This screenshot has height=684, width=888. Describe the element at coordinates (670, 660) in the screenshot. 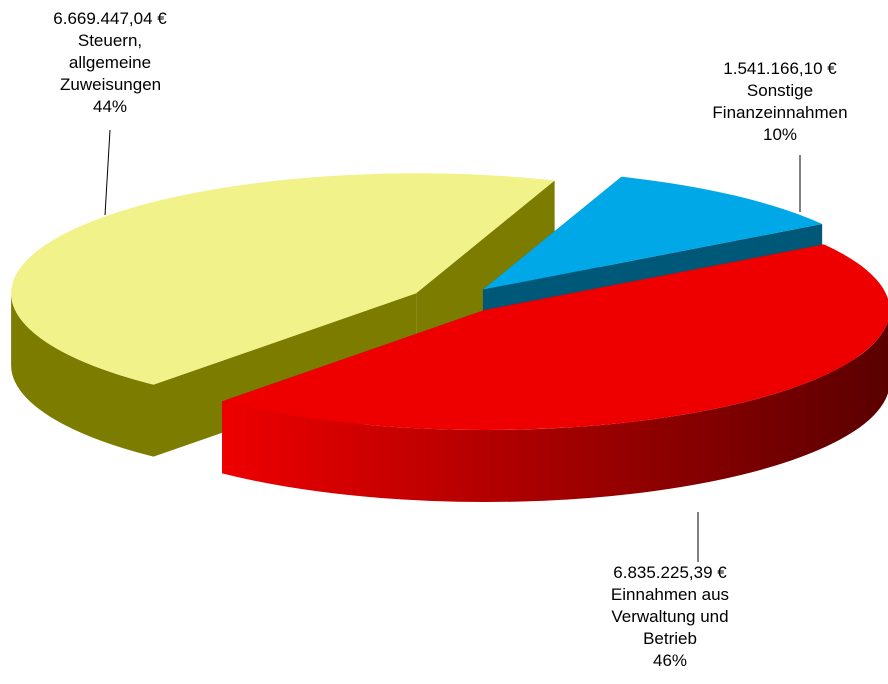

I see `percent-label: 46%` at that location.